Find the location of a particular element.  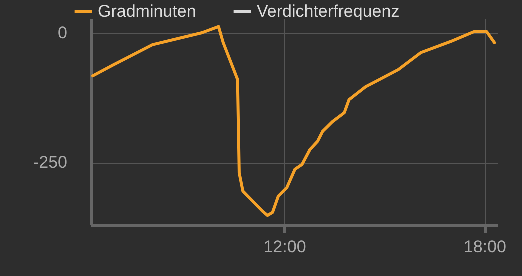

legend-label: Verdichterfrequenz is located at coordinates (328, 11).